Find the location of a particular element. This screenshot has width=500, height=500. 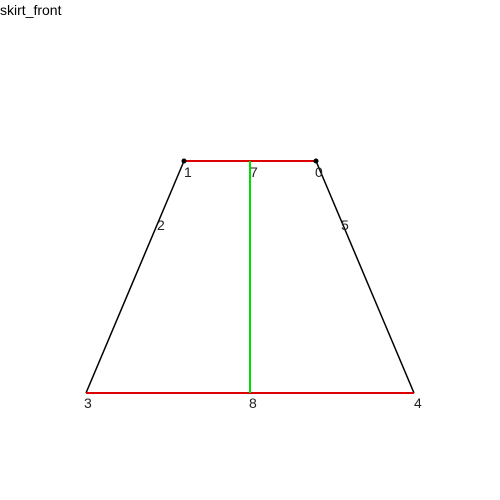

point-label-5: 5 is located at coordinates (345, 225).